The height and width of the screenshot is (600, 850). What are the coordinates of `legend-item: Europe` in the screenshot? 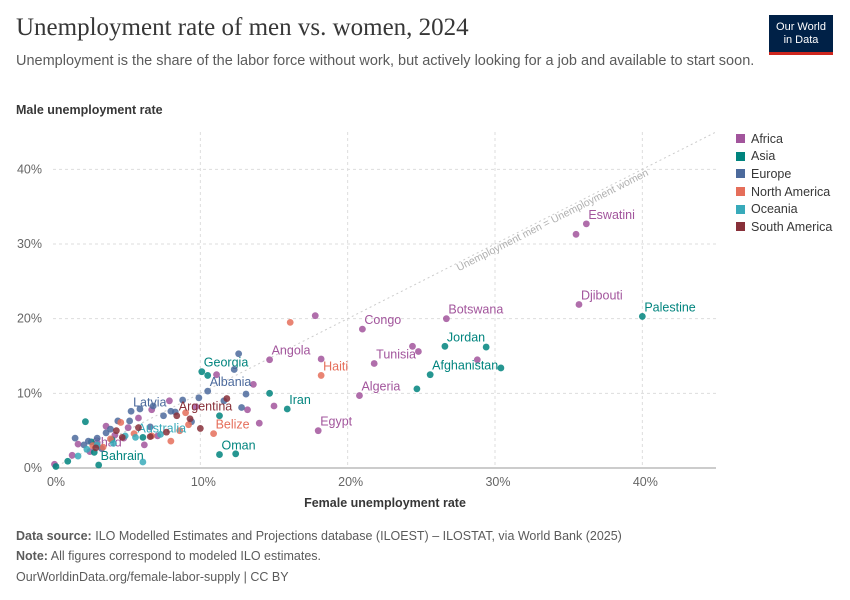 It's located at (784, 174).